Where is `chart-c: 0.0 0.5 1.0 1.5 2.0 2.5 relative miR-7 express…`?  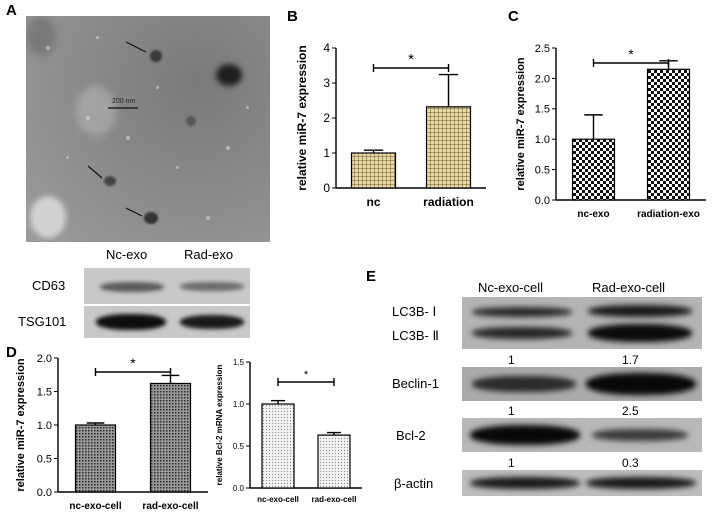
chart-c: 0.0 0.5 1.0 1.5 2.0 2.5 relative miR-7 express… is located at coordinates (610, 131).